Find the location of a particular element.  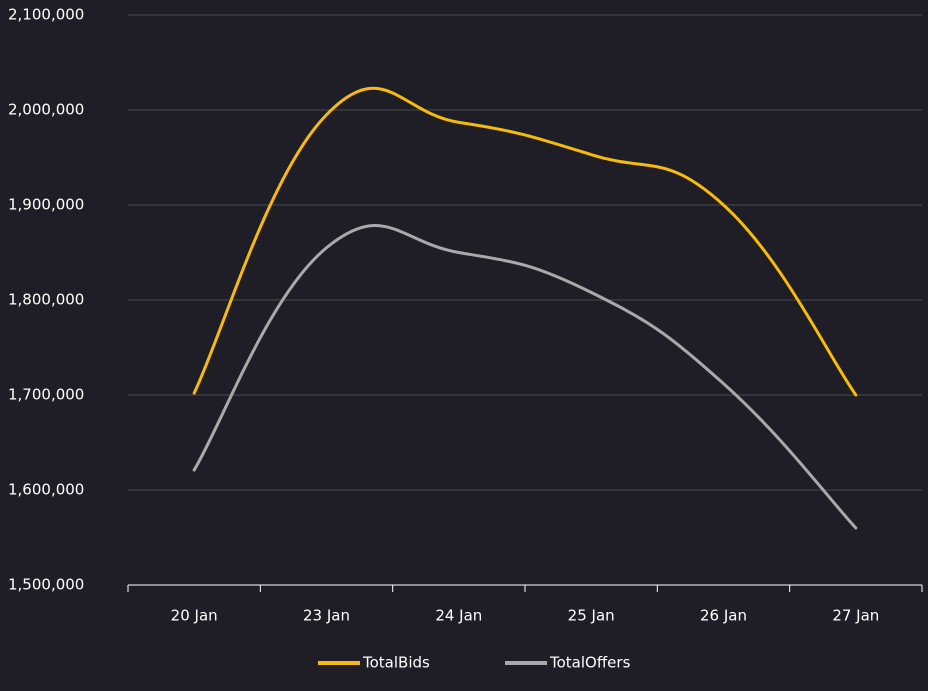

y-tick-label: 1,600,000 is located at coordinates (46, 490).